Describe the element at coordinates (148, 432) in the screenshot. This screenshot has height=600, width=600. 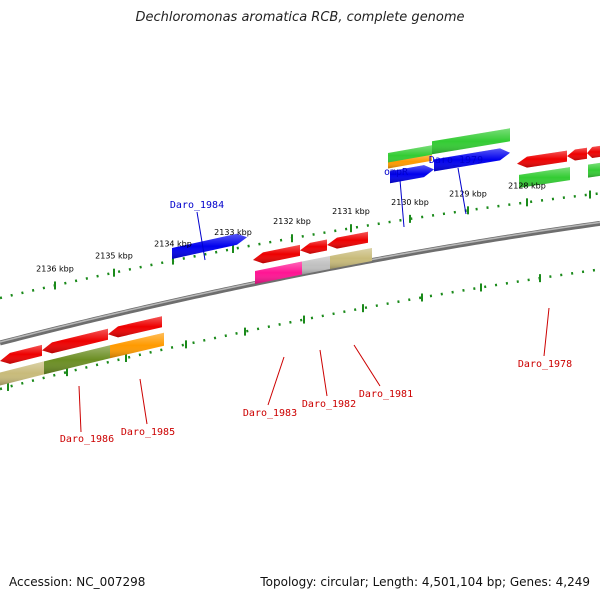
I see `label-daro-1985: Daro_1985` at that location.